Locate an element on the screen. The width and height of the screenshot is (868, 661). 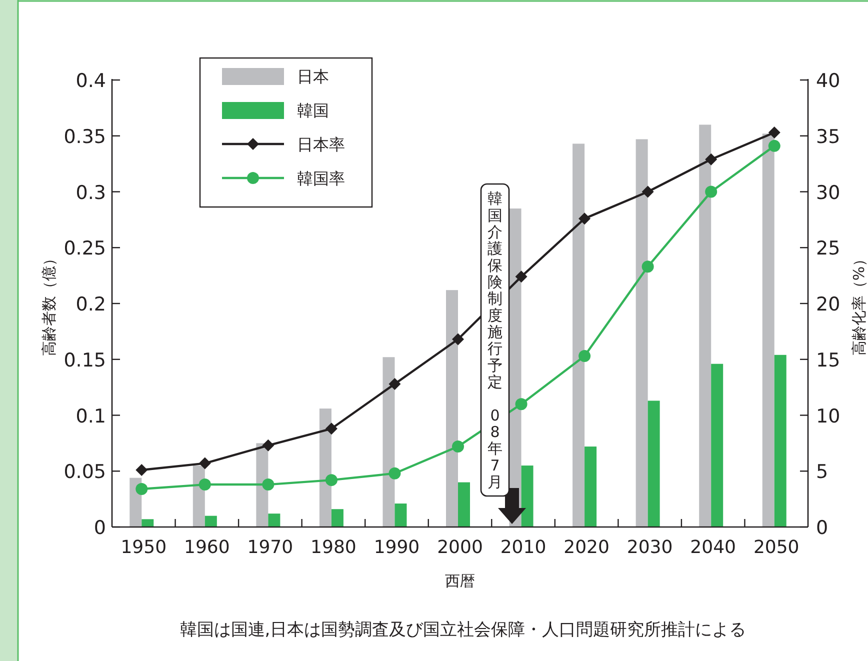
legend-label: 日本 is located at coordinates (313, 76).